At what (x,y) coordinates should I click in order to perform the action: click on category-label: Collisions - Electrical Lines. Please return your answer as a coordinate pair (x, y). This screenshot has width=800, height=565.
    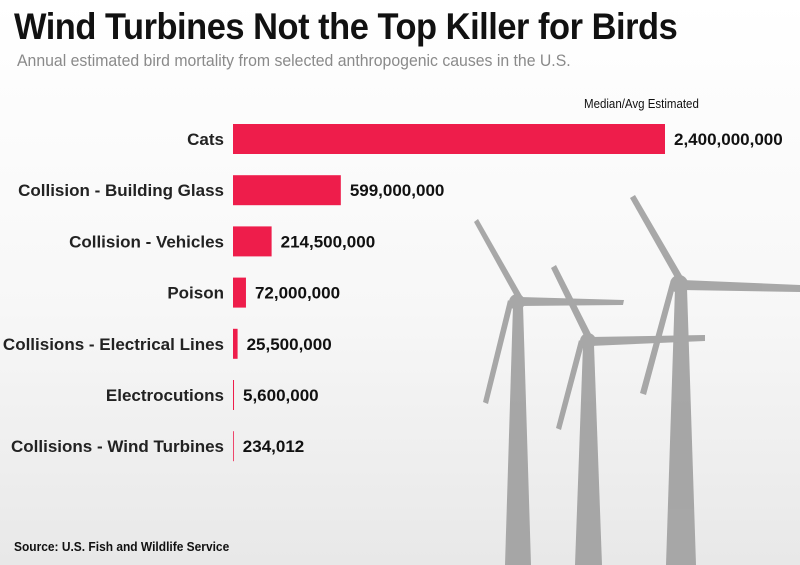
    Looking at the image, I should click on (113, 344).